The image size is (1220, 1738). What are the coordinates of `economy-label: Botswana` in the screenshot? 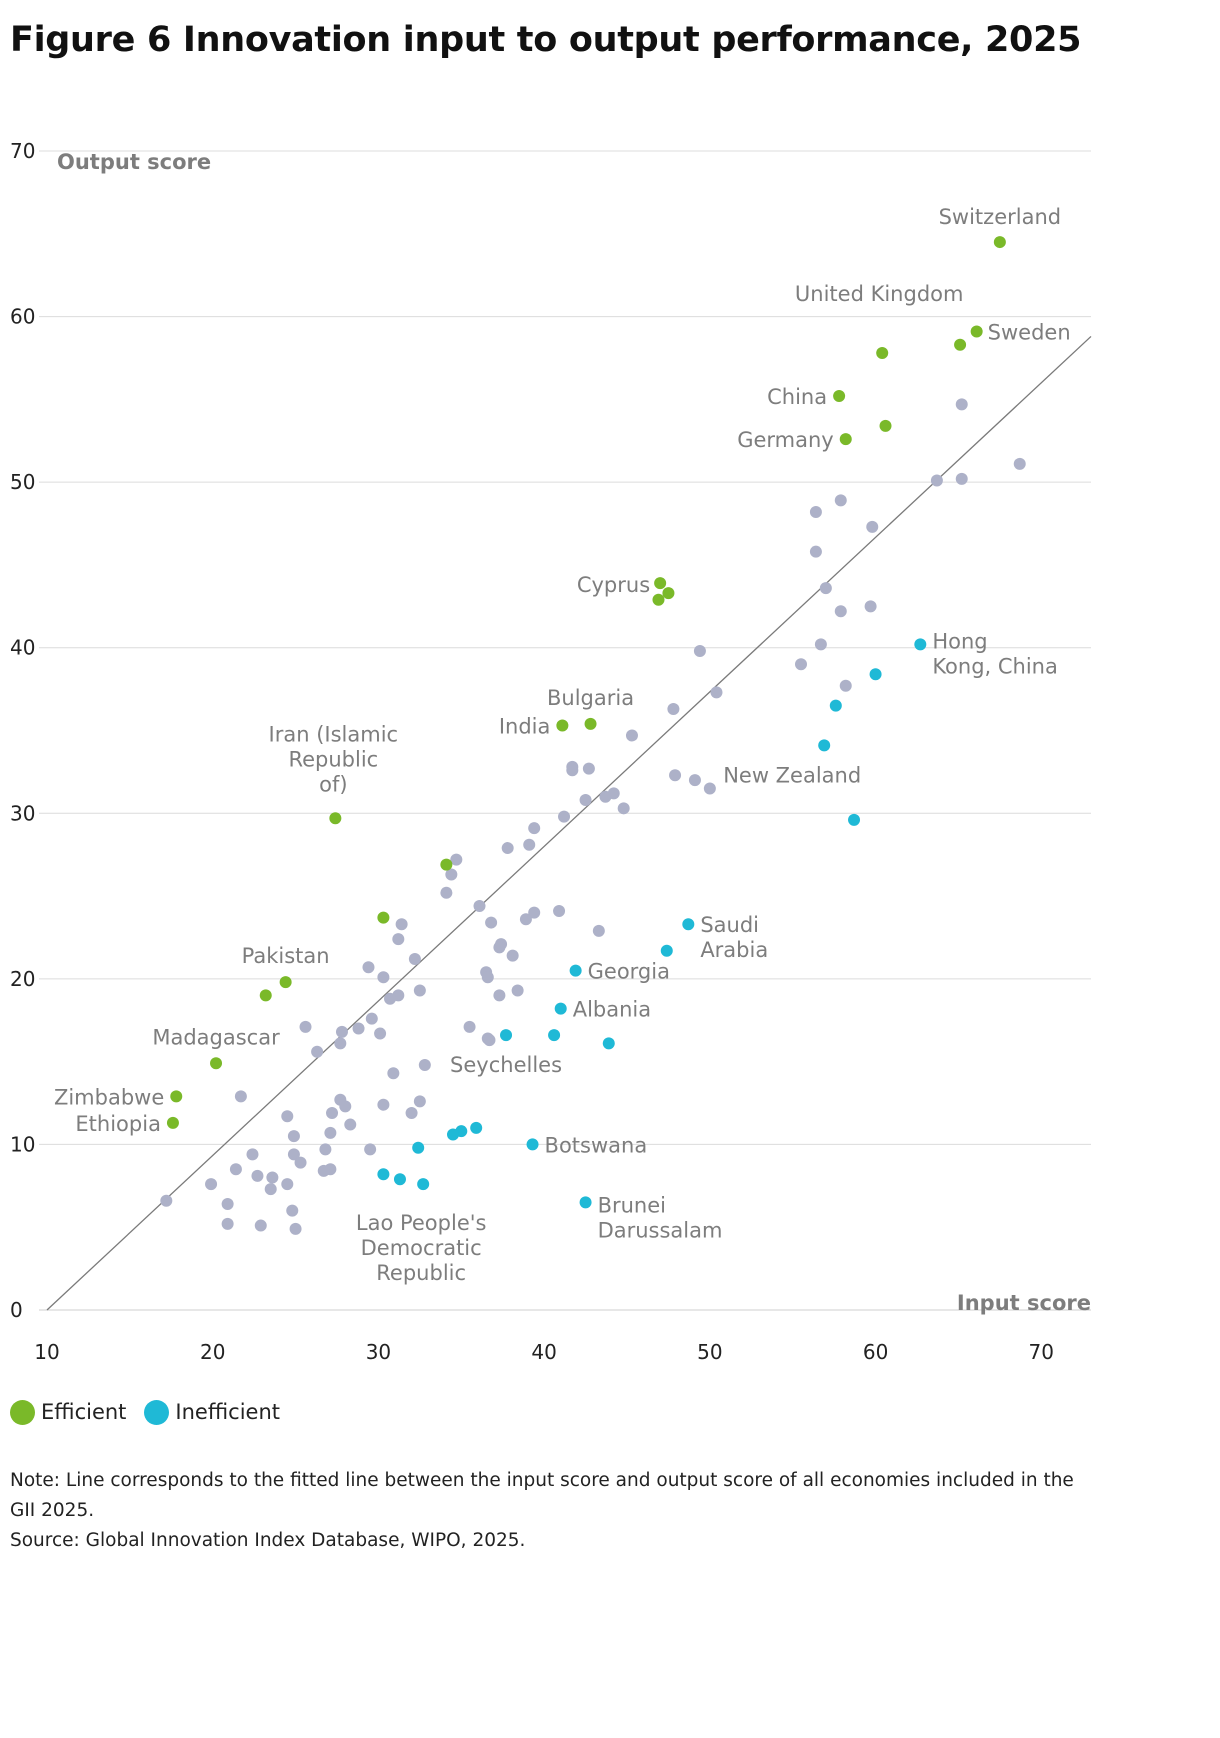 It's located at (596, 1145).